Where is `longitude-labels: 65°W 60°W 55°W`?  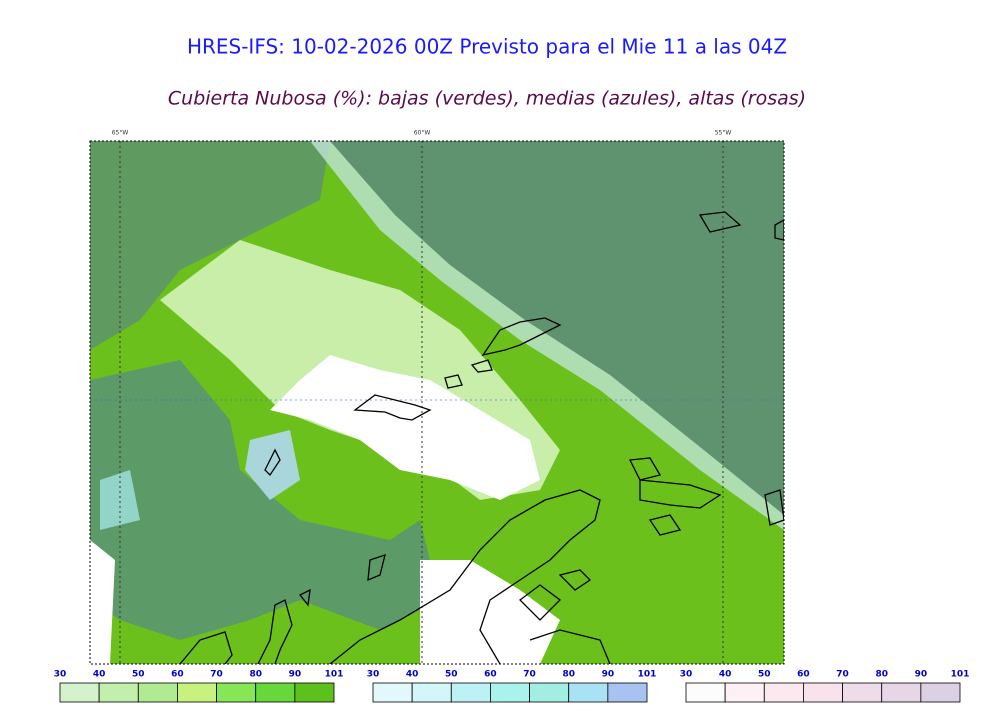
longitude-labels: 65°W 60°W 55°W is located at coordinates (422, 133).